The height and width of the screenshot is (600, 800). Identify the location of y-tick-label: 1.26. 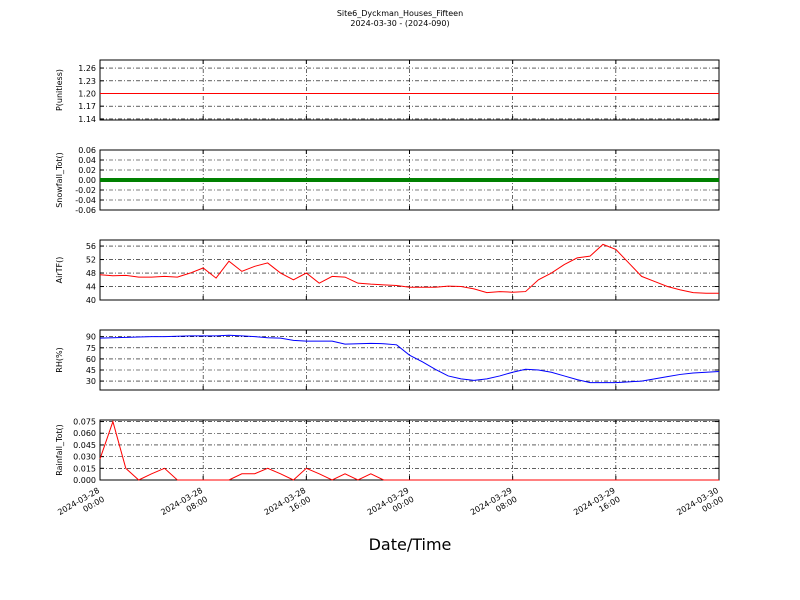
(87, 68).